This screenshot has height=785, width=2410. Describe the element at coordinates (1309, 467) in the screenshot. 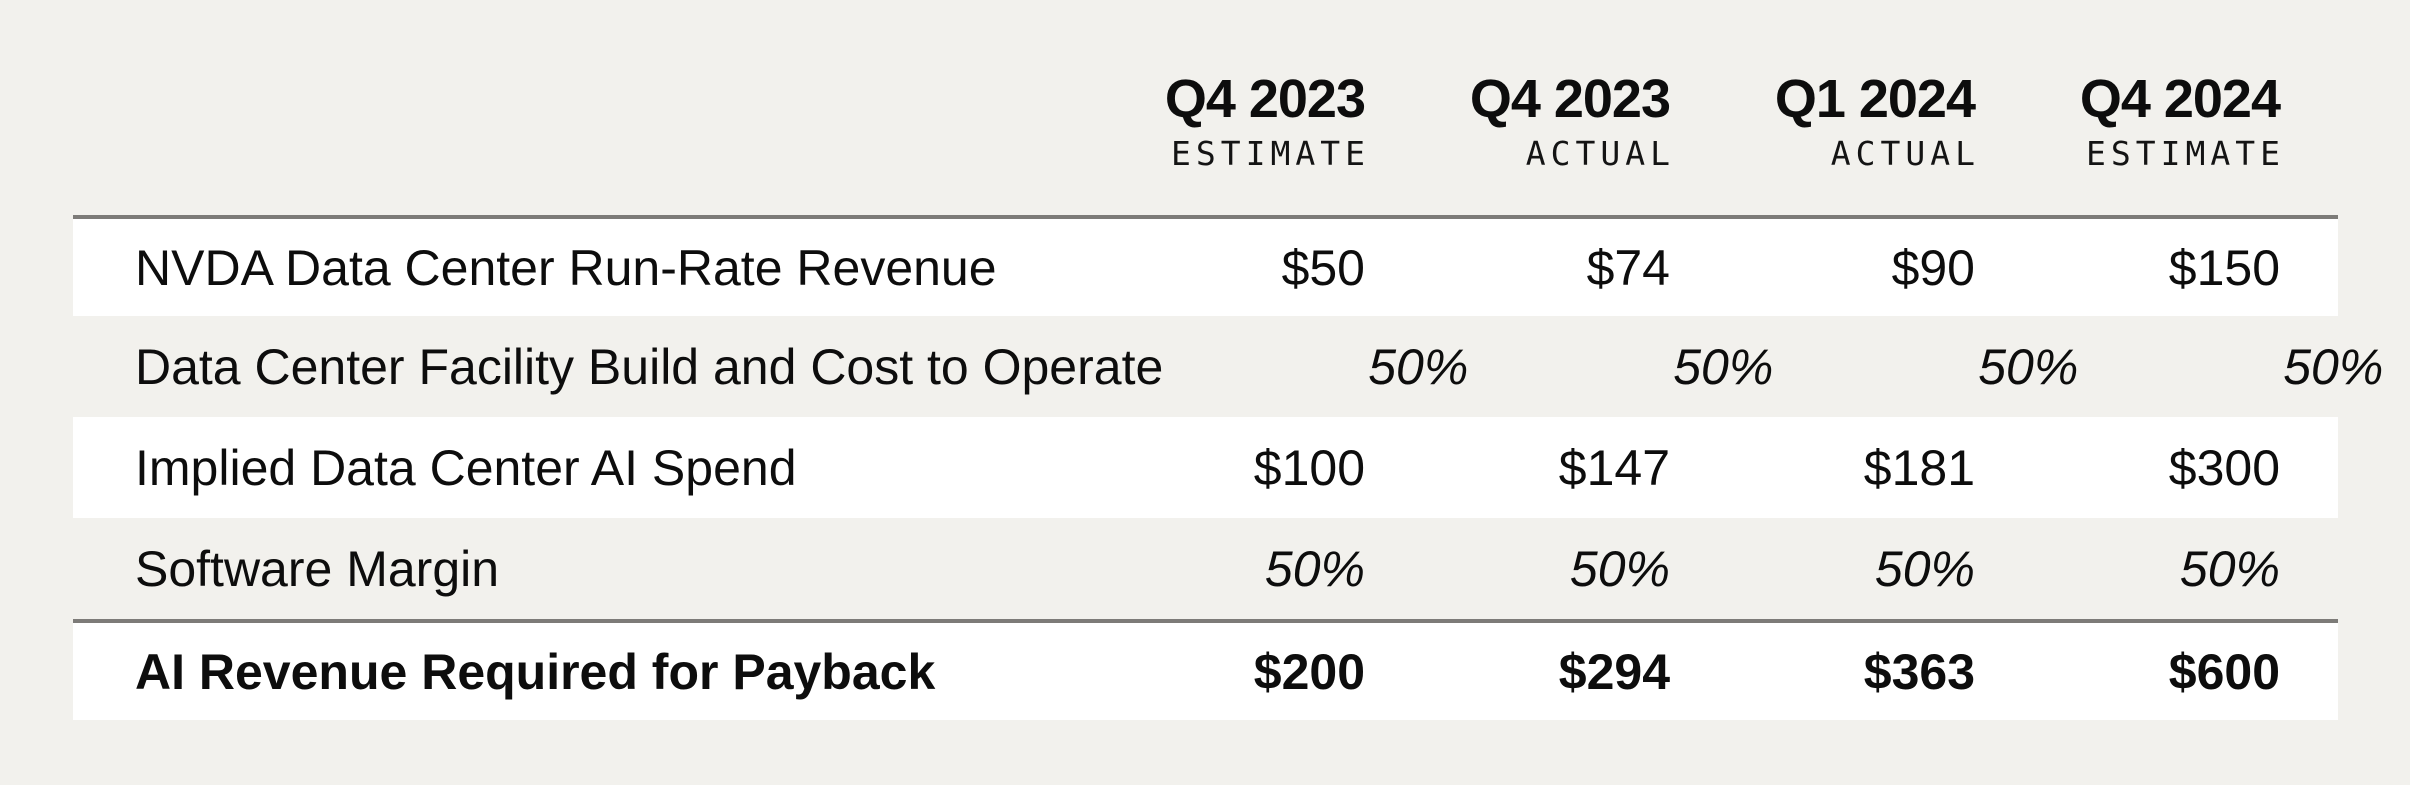

I see `cell-value: $100` at that location.